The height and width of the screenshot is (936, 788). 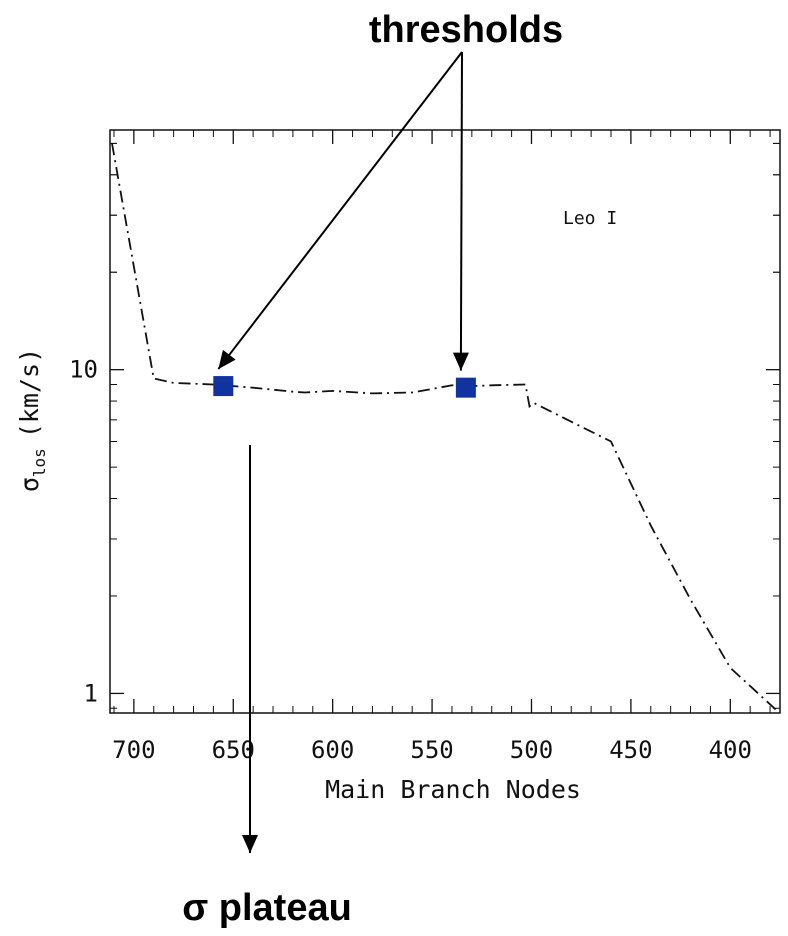 What do you see at coordinates (133, 750) in the screenshot?
I see `x-tick-label: 700` at bounding box center [133, 750].